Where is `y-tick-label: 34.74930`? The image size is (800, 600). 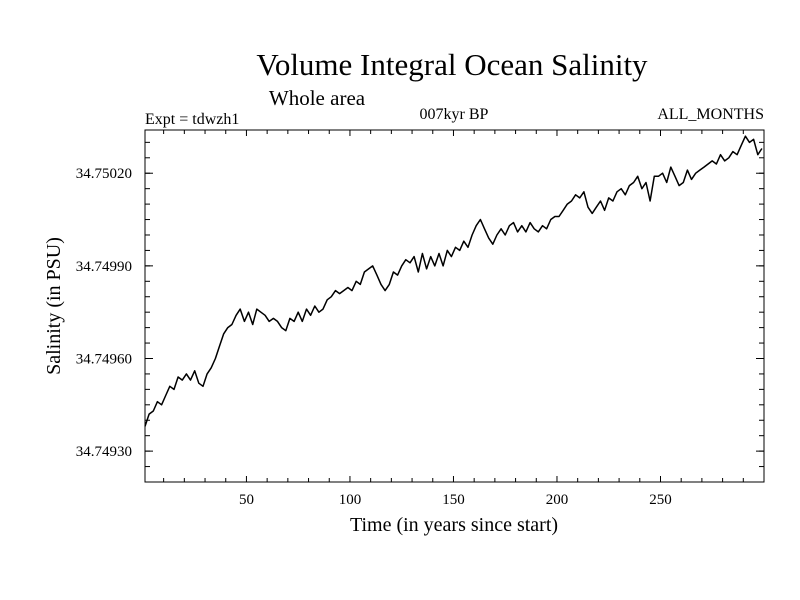 y-tick-label: 34.74930 is located at coordinates (104, 452).